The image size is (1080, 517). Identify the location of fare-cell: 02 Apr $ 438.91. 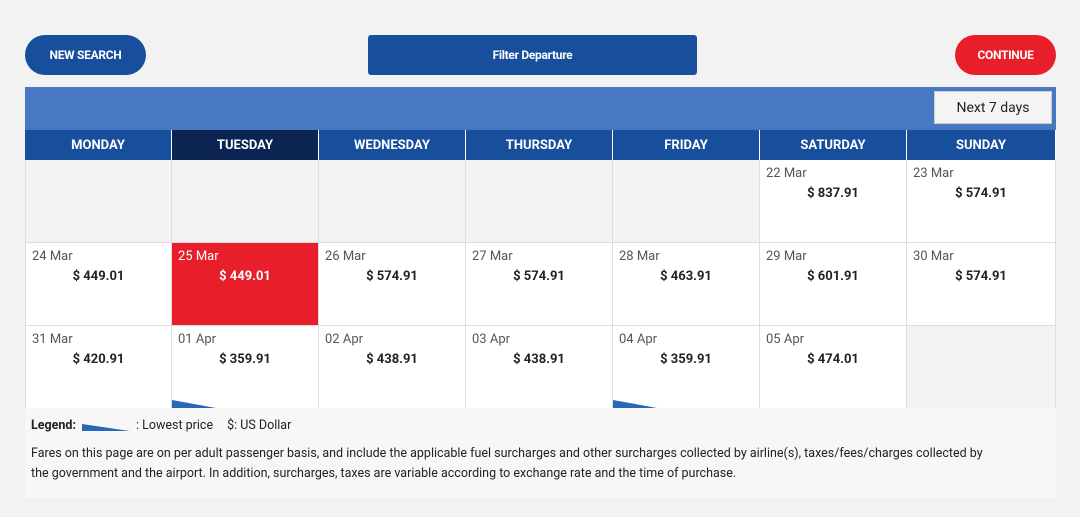
(392, 367).